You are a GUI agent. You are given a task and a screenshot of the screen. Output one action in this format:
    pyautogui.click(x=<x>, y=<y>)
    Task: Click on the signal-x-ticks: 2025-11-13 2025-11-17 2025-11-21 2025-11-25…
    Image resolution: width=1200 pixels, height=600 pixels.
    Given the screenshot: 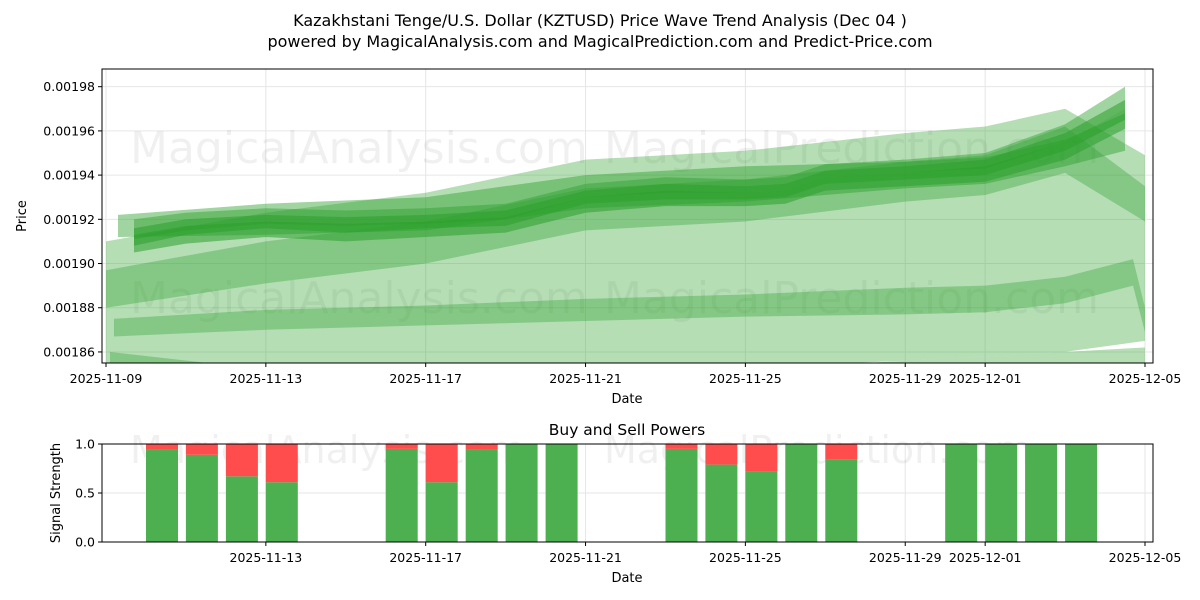 What is the action you would take?
    pyautogui.click(x=706, y=553)
    